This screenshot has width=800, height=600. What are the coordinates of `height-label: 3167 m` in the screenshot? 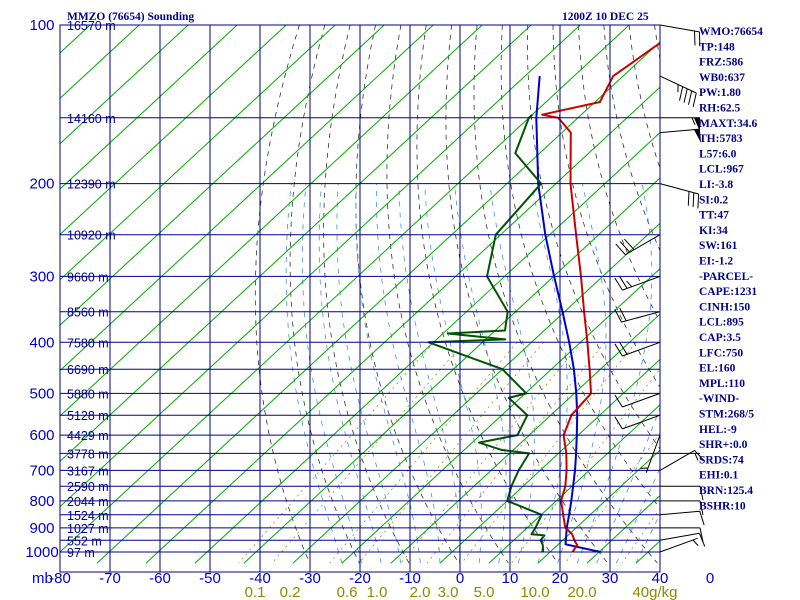 It's located at (88, 471).